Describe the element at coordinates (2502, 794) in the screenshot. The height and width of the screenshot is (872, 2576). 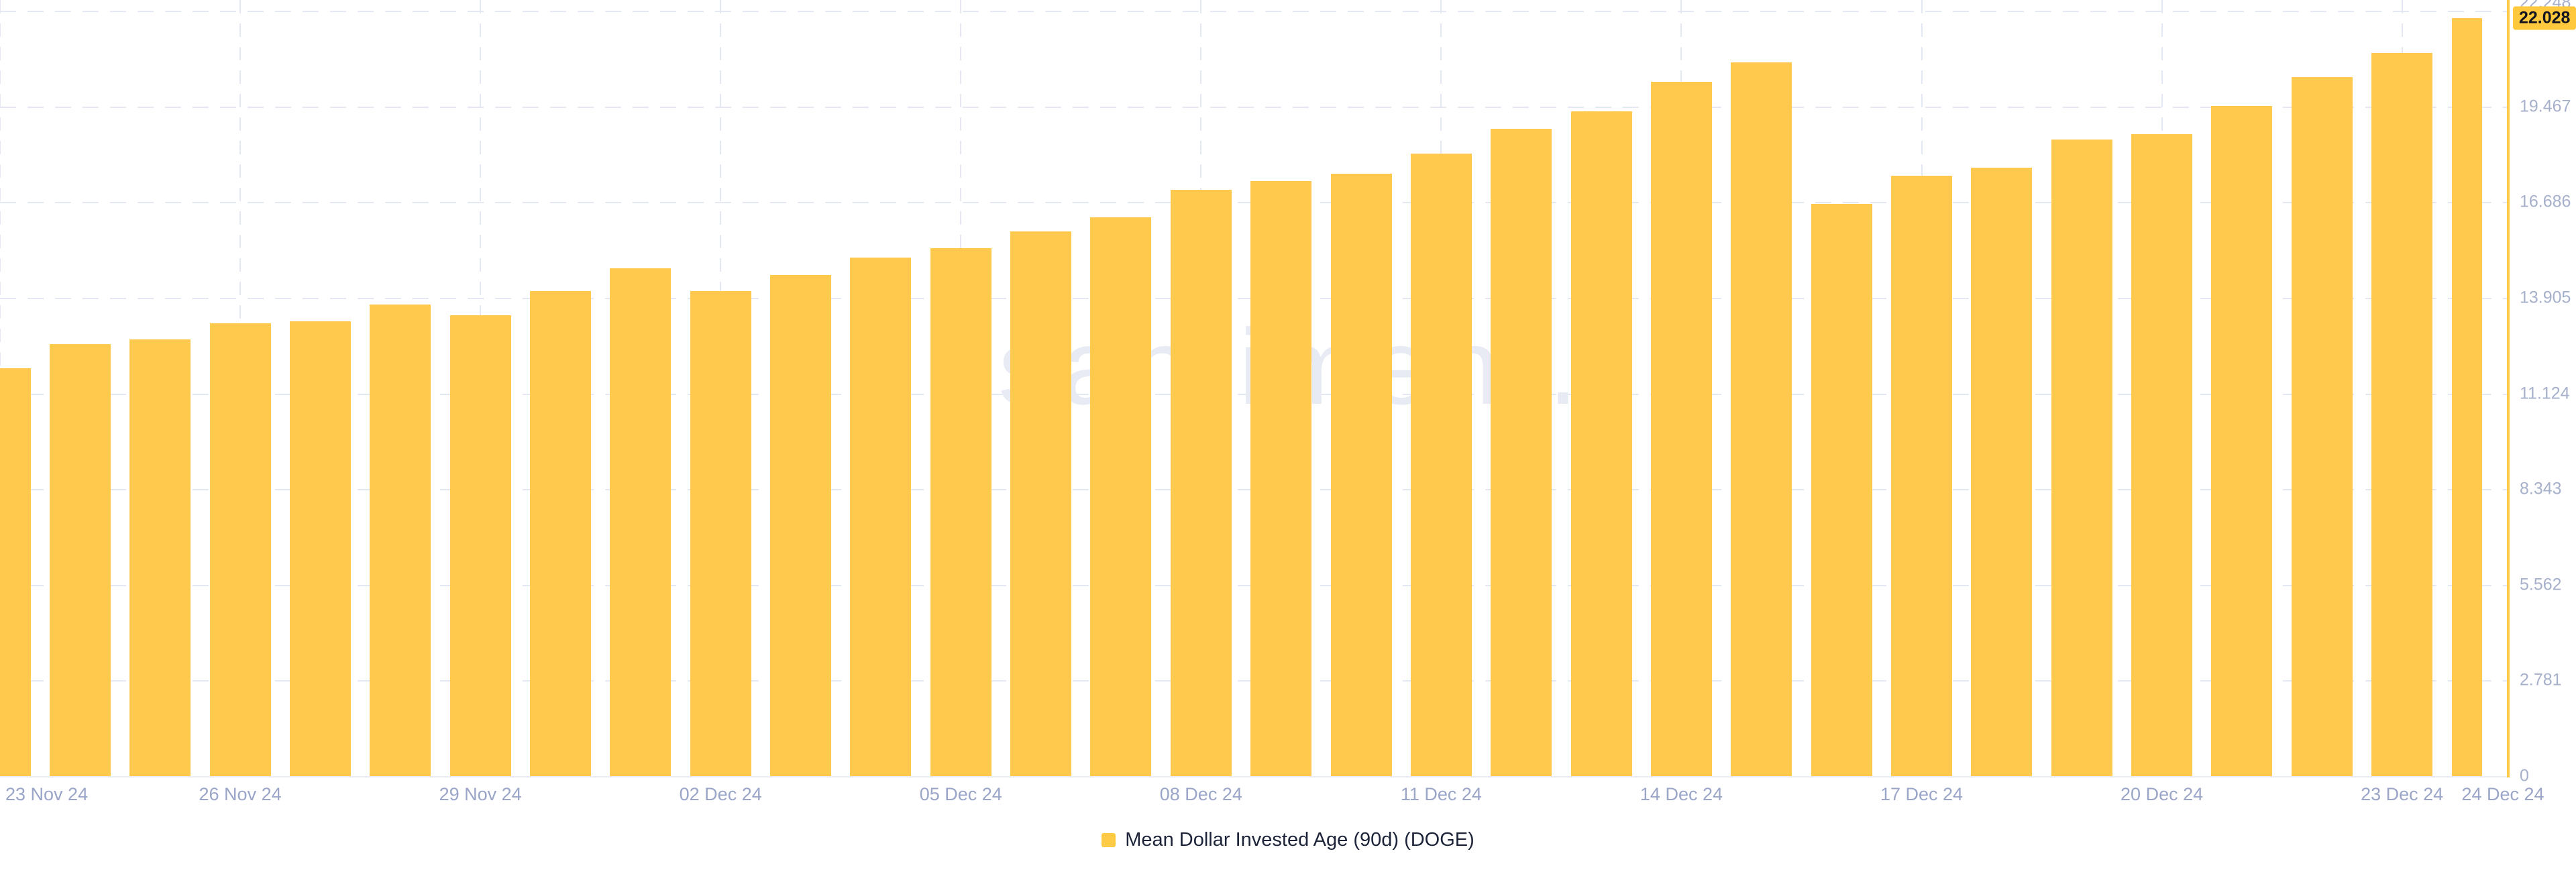
I see `x-axis-label: 24 Dec 24` at that location.